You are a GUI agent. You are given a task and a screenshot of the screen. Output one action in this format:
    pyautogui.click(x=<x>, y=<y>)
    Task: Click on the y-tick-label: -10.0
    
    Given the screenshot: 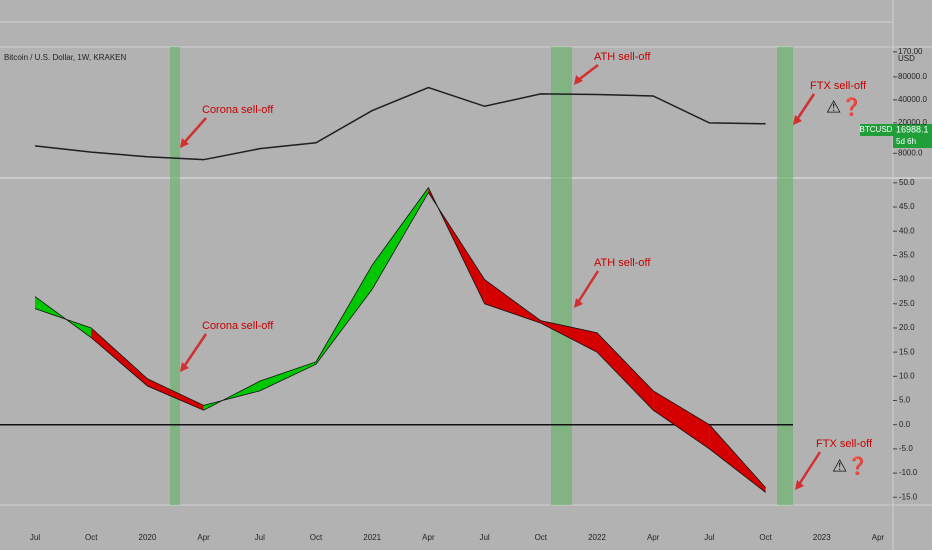 What is the action you would take?
    pyautogui.click(x=908, y=472)
    